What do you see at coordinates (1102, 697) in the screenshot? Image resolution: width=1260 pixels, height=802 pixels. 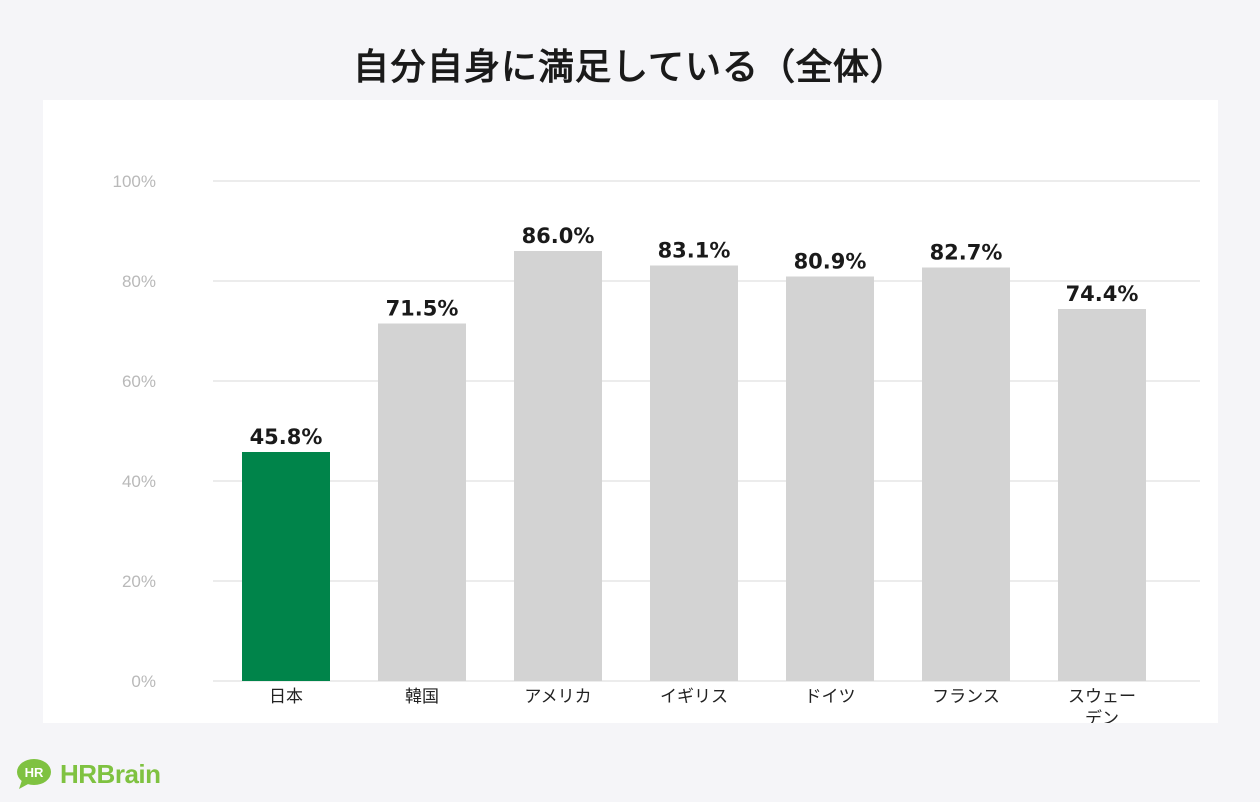 I see `category-label-line: スウェー` at bounding box center [1102, 697].